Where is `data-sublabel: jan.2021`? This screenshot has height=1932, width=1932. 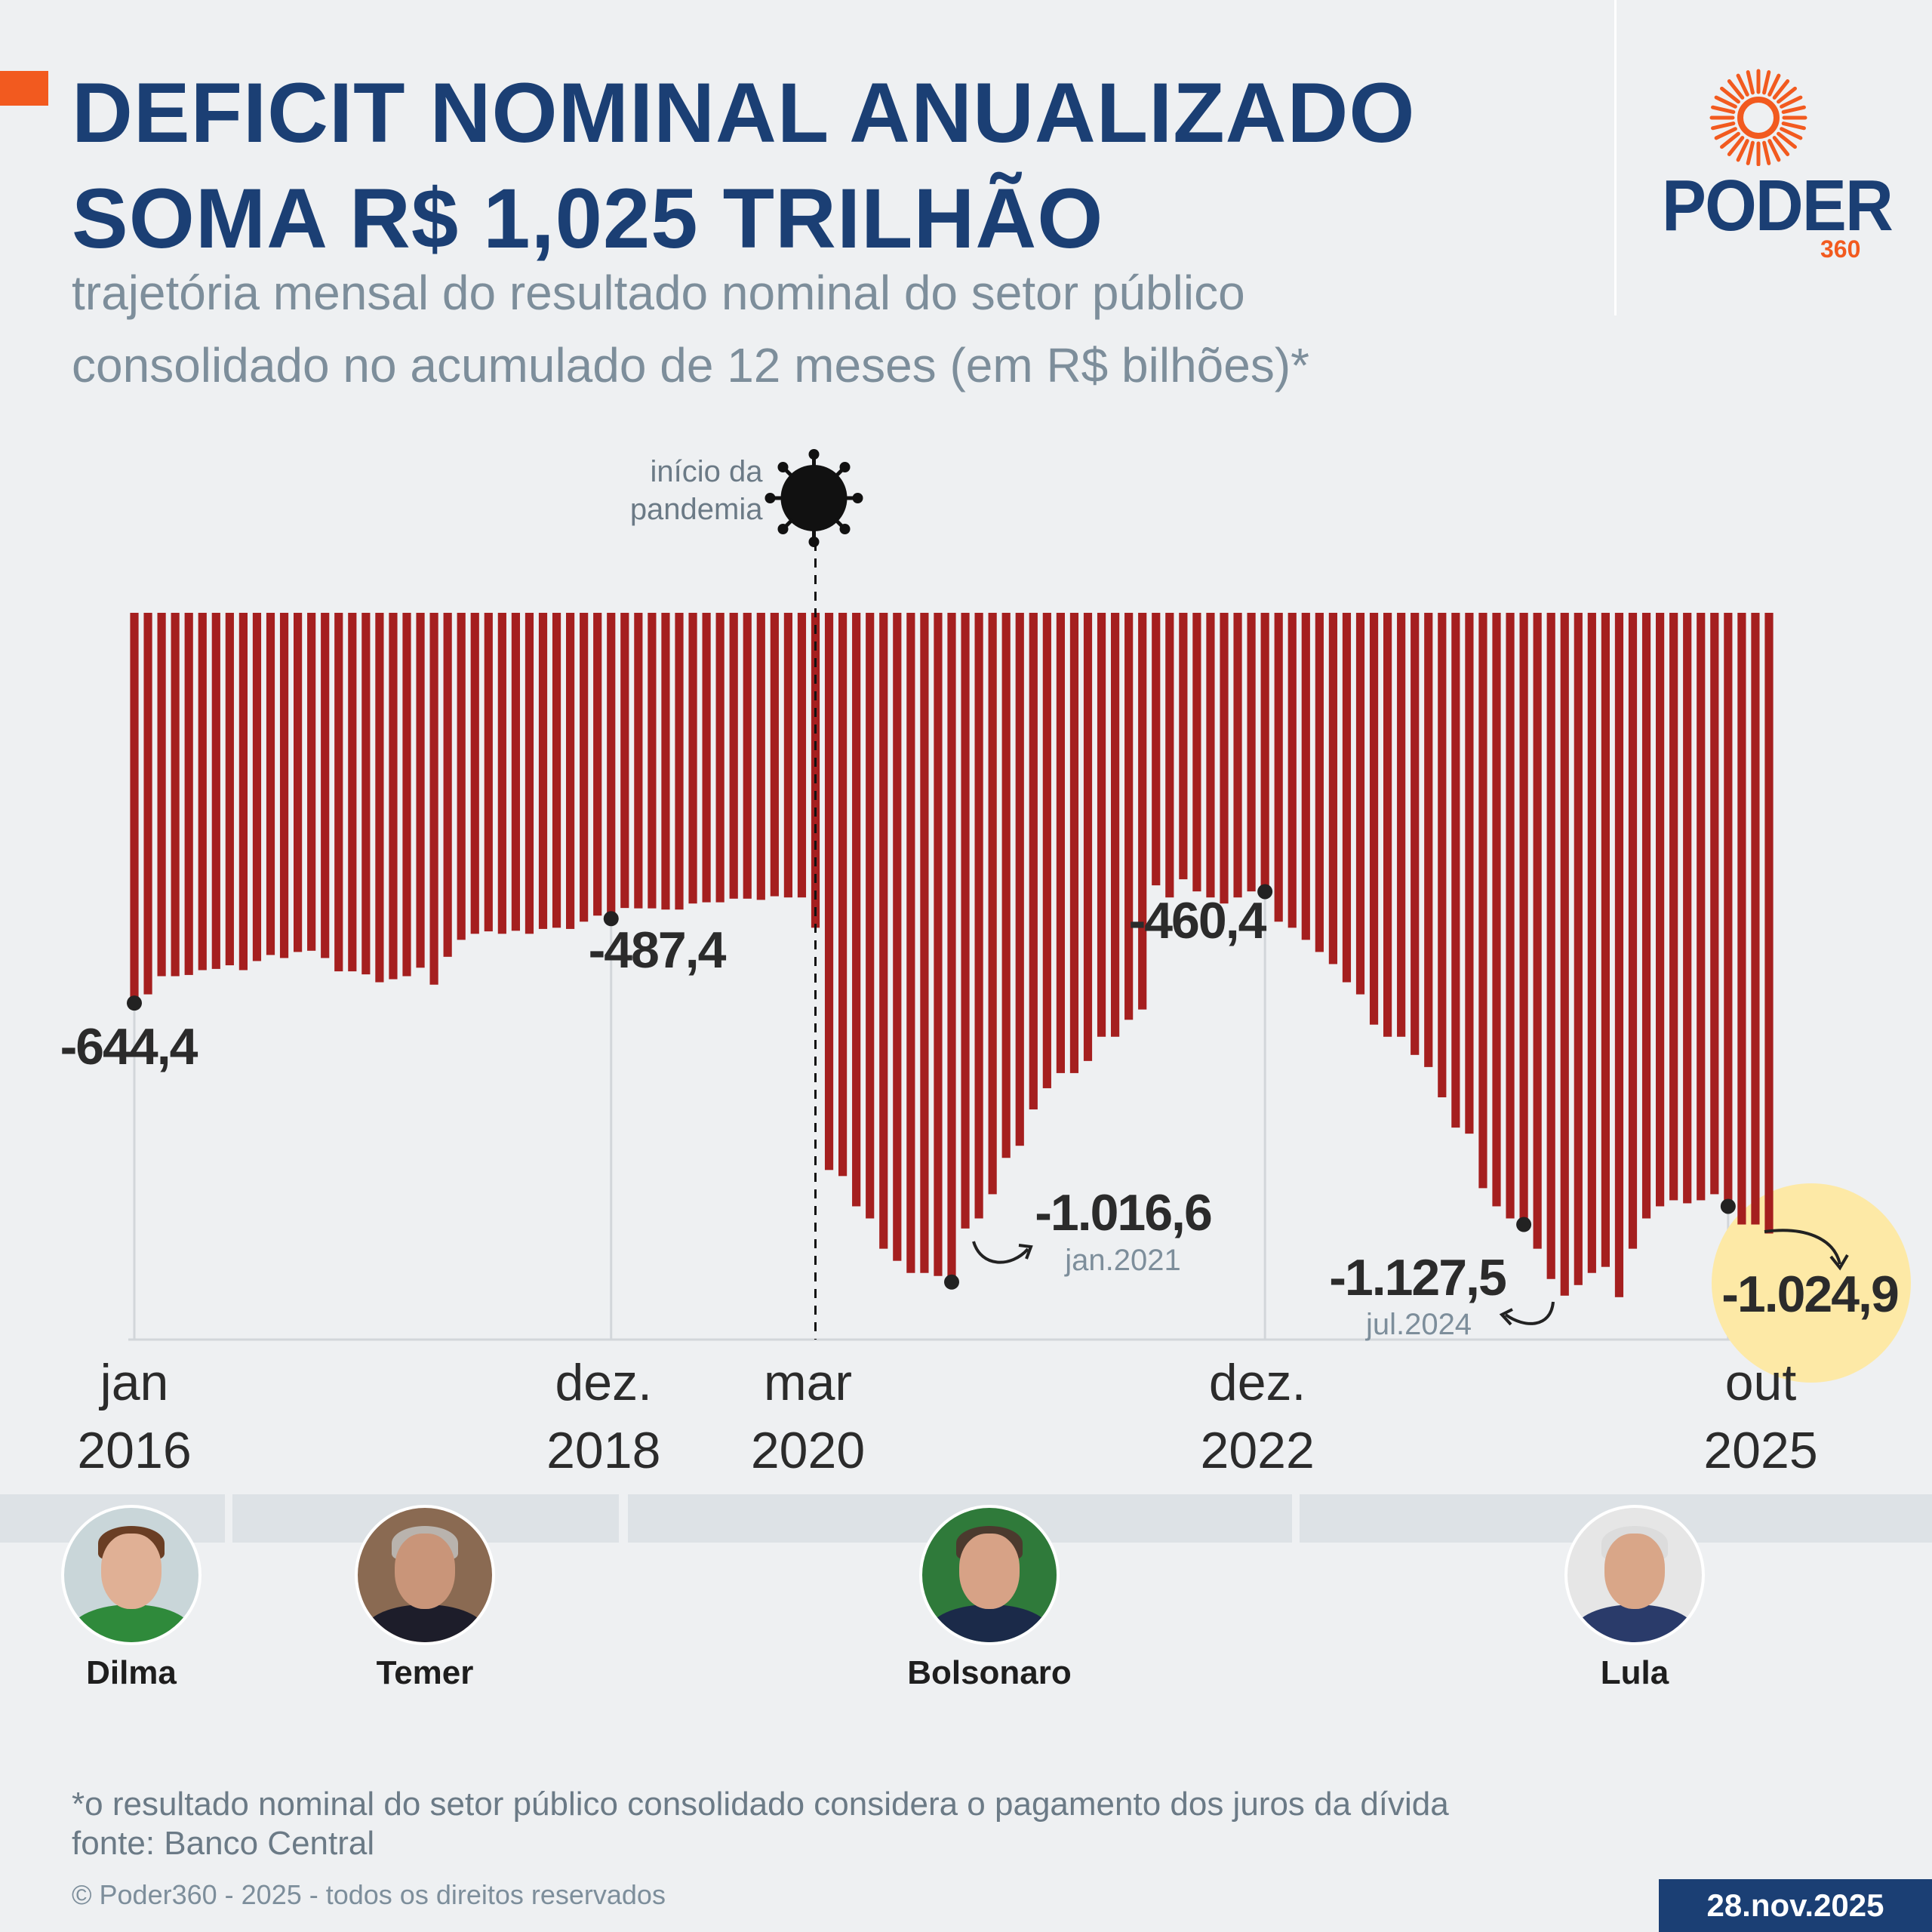 data-sublabel: jan.2021 is located at coordinates (1122, 1260).